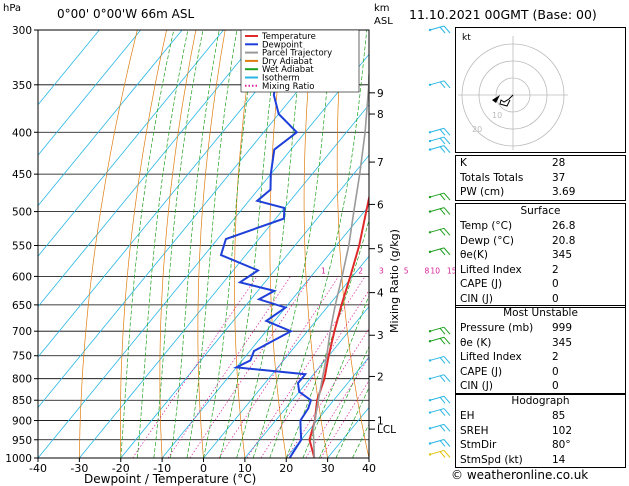  Describe the element at coordinates (540, 211) in the screenshot. I see `surface-title: Surface` at that location.